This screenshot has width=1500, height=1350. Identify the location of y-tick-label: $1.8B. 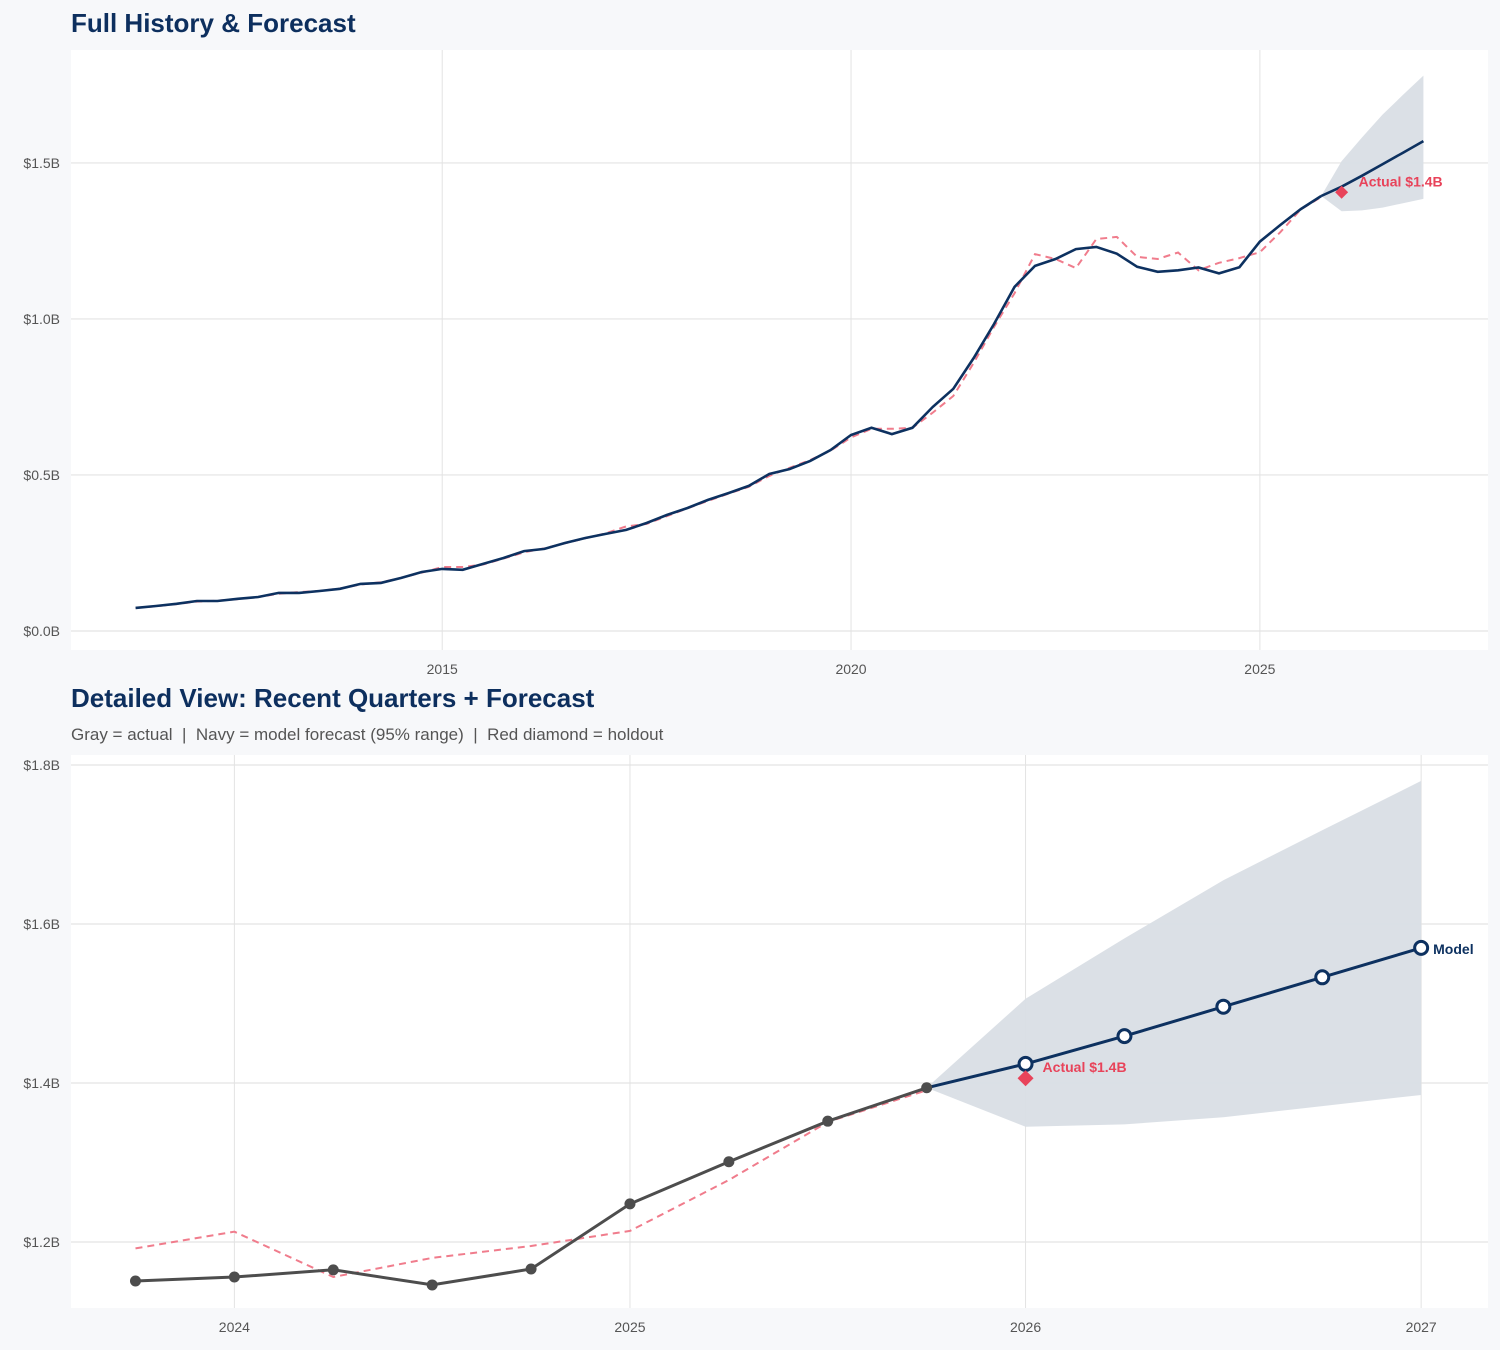
(41, 765).